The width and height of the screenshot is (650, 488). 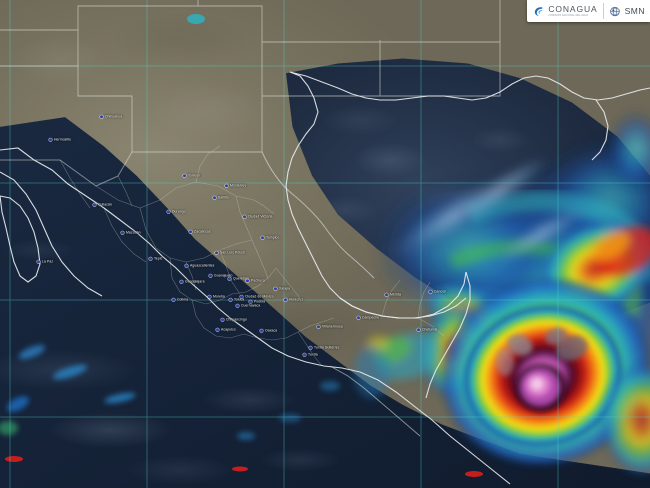 I want to click on us-gulf-coastline, so click(x=469, y=86).